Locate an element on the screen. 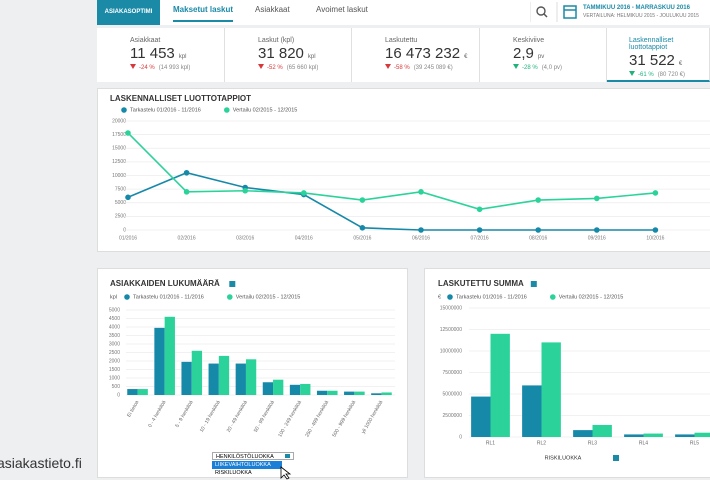 Image resolution: width=710 pixels, height=480 pixels. kpi-previous: (65 660 kpl) is located at coordinates (302, 68).